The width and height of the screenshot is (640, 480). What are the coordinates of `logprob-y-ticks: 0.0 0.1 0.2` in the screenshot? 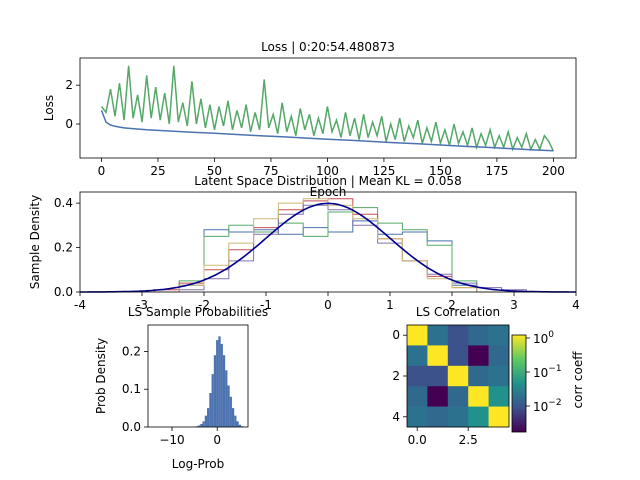 It's located at (135, 389).